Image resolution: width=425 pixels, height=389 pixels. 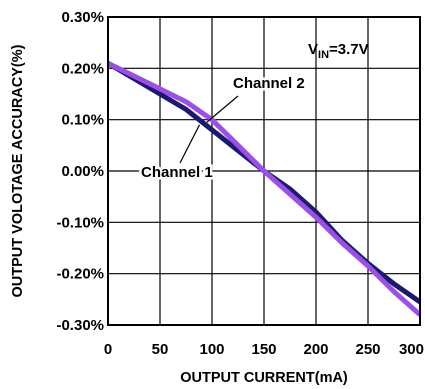 I want to click on vin-suffix: =3.7V, so click(x=349, y=49).